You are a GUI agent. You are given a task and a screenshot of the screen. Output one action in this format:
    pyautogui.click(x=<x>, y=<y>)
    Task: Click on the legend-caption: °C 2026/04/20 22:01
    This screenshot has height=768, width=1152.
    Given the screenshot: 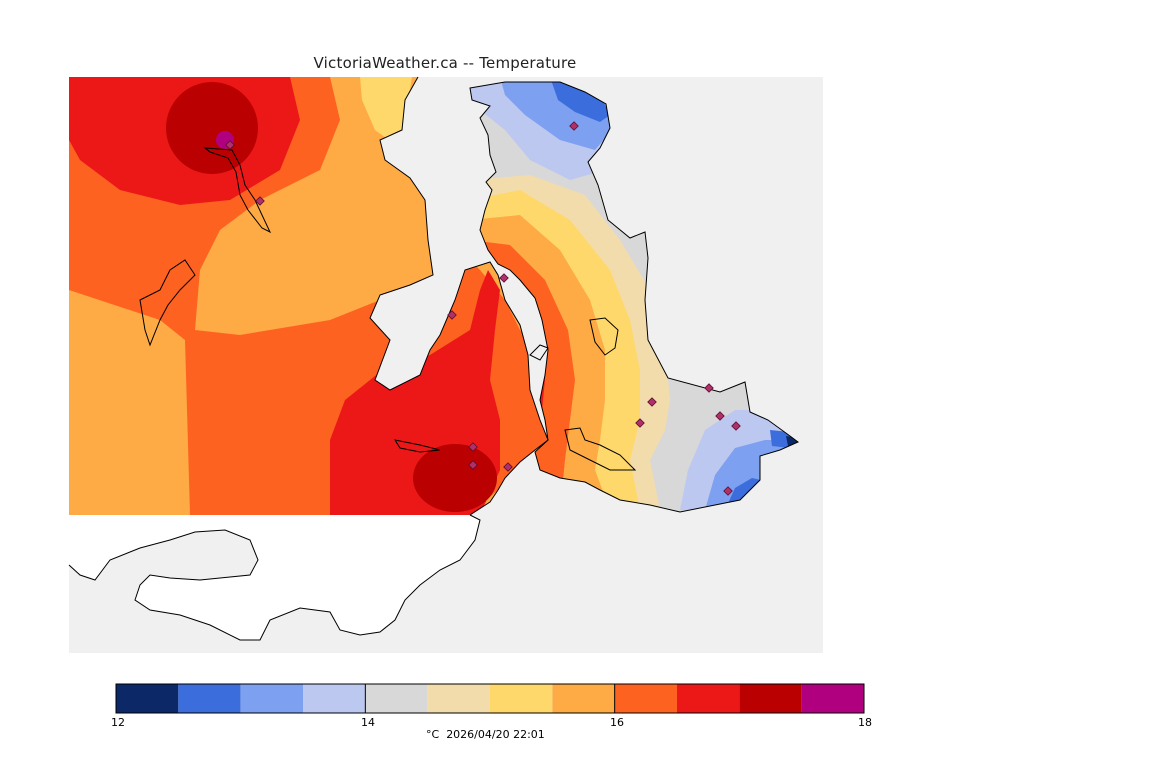 What is the action you would take?
    pyautogui.click(x=485, y=734)
    